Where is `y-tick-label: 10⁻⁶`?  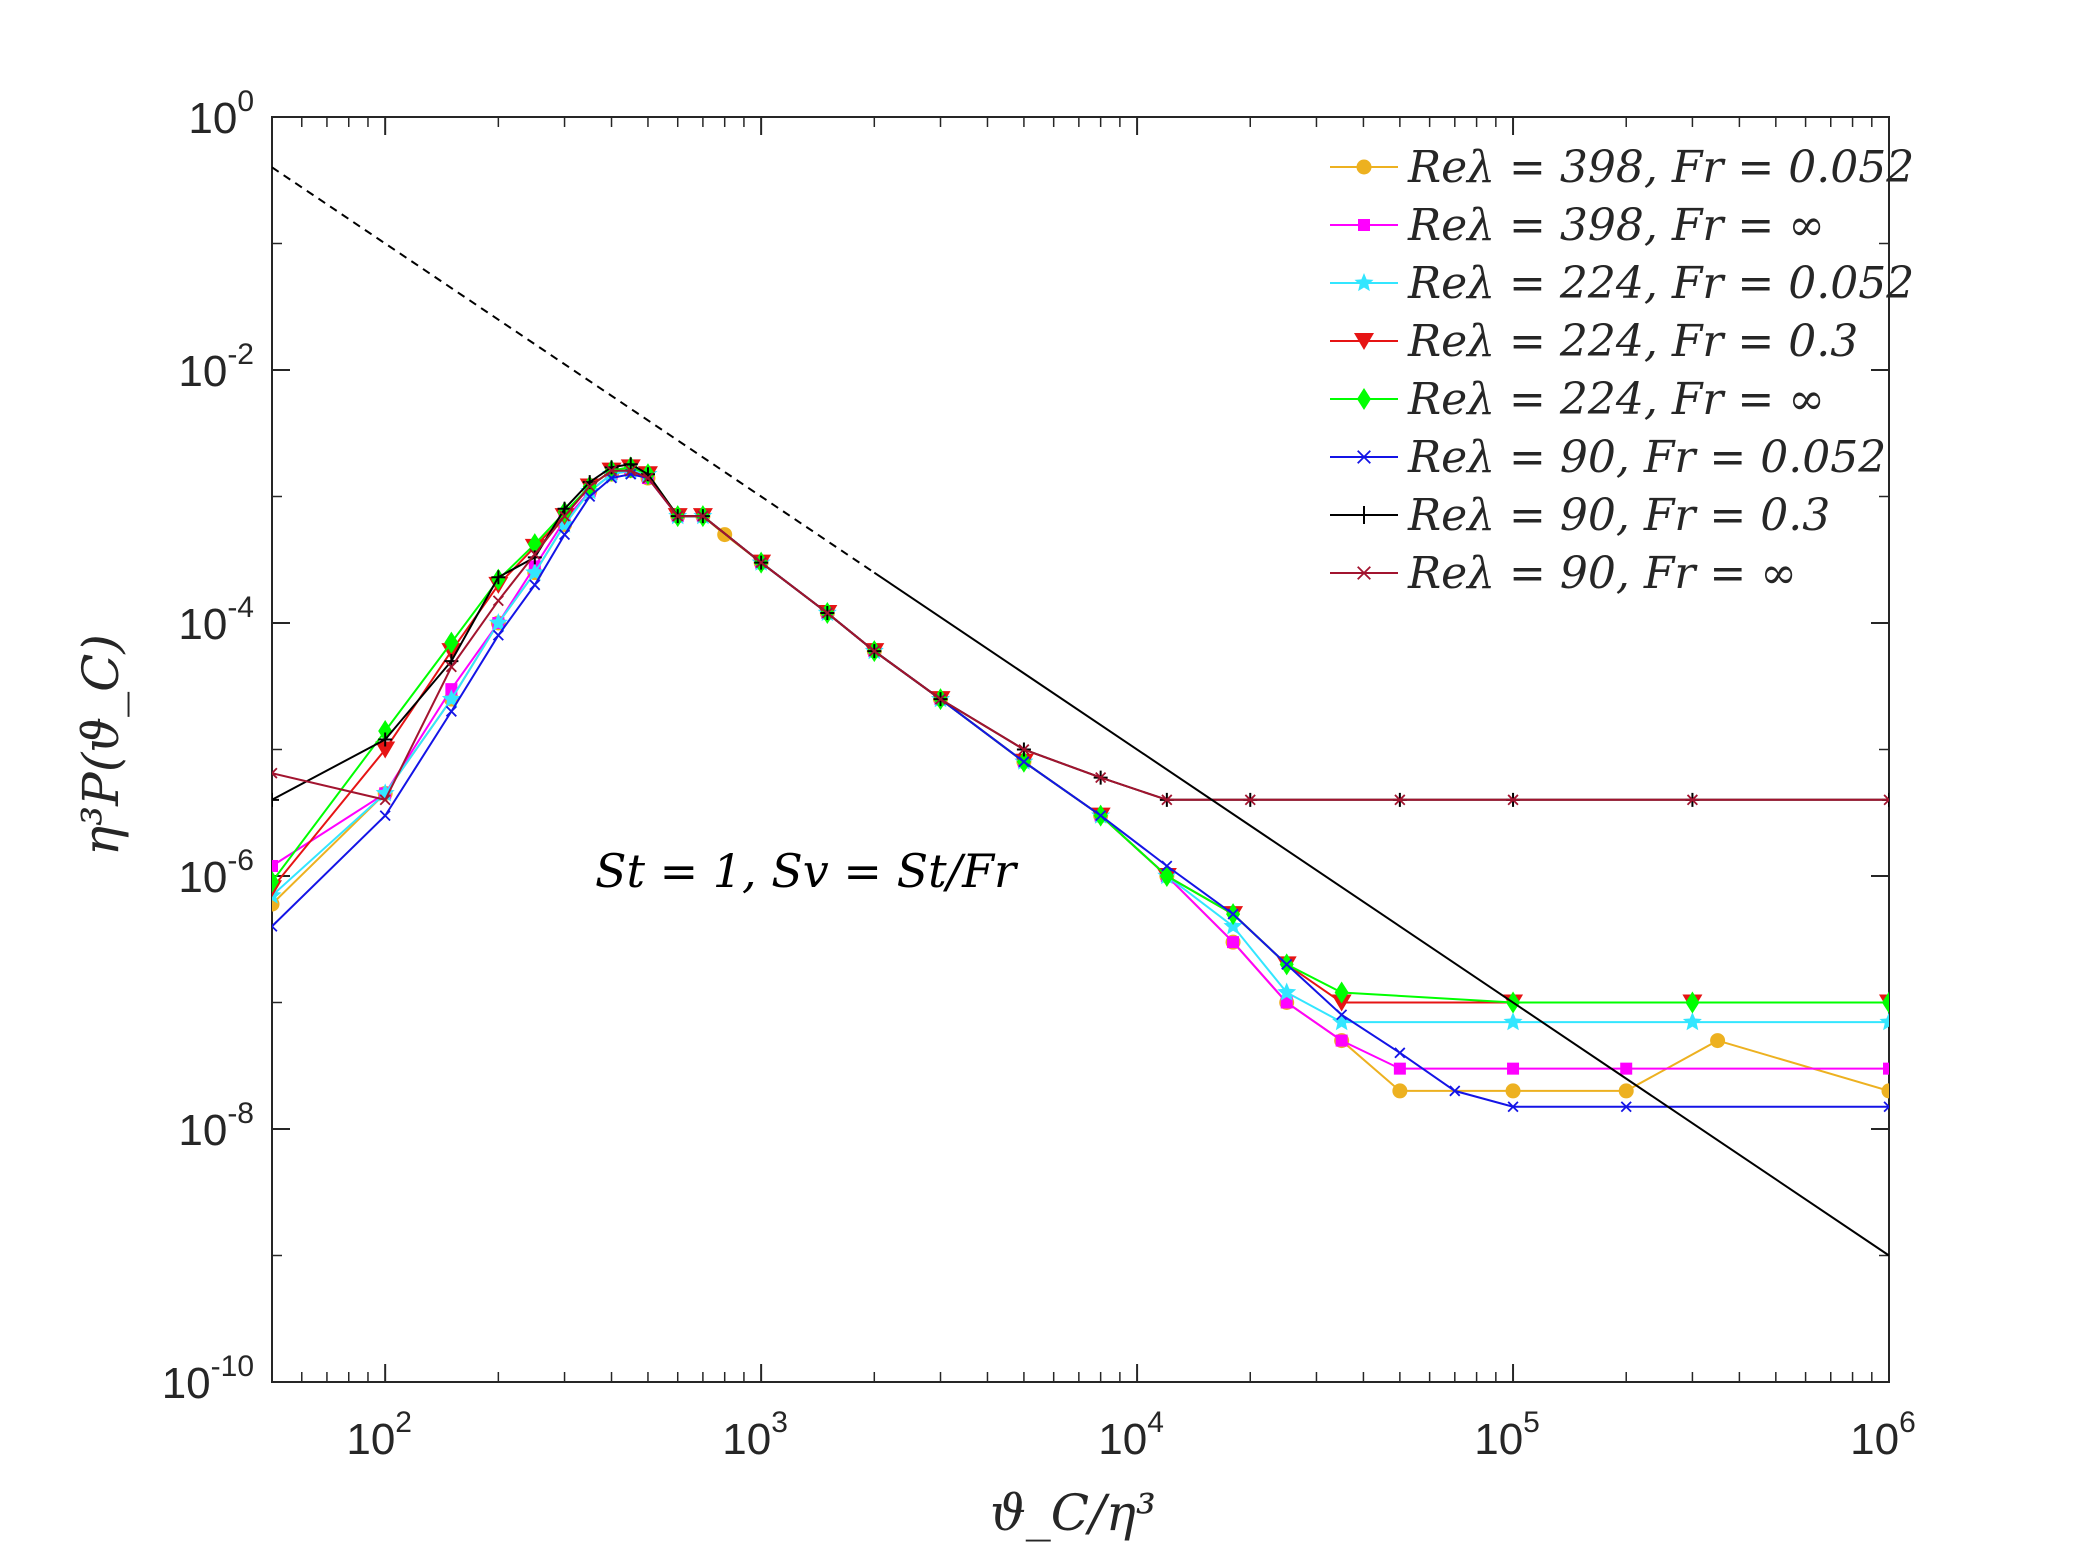 y-tick-label: 10⁻⁶ is located at coordinates (216, 873).